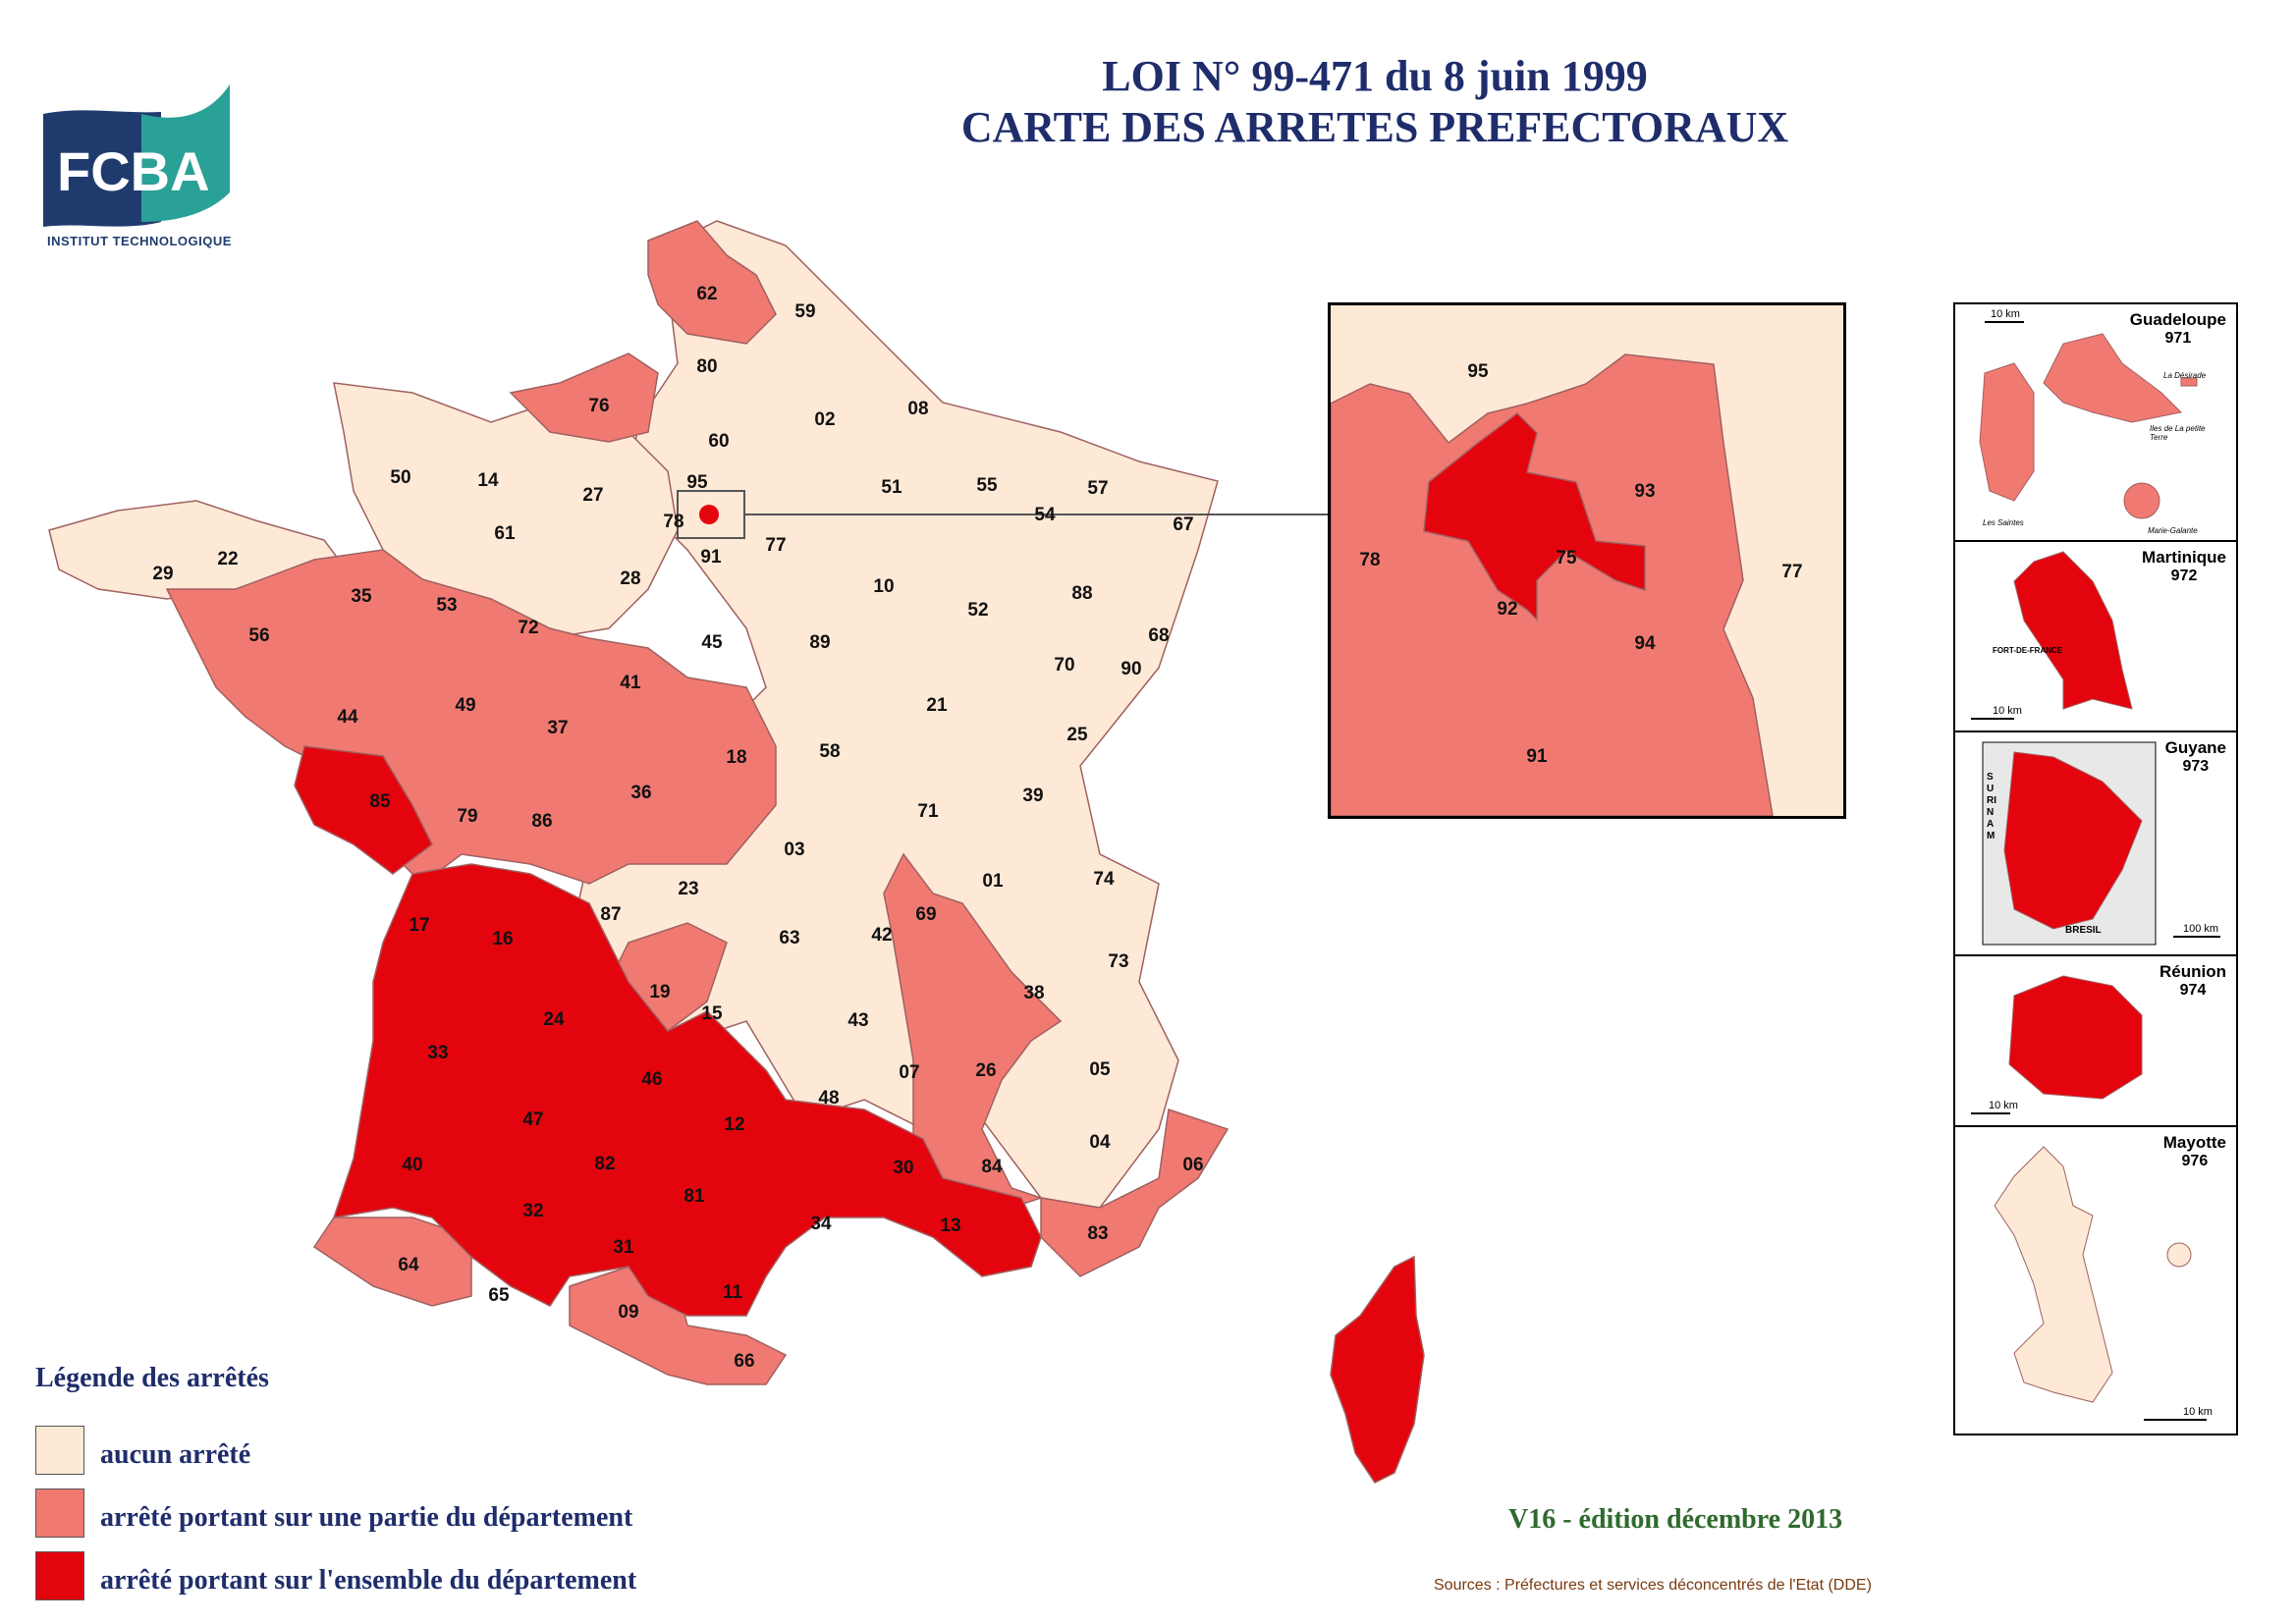  I want to click on dept-label-38: 38, so click(1033, 993).